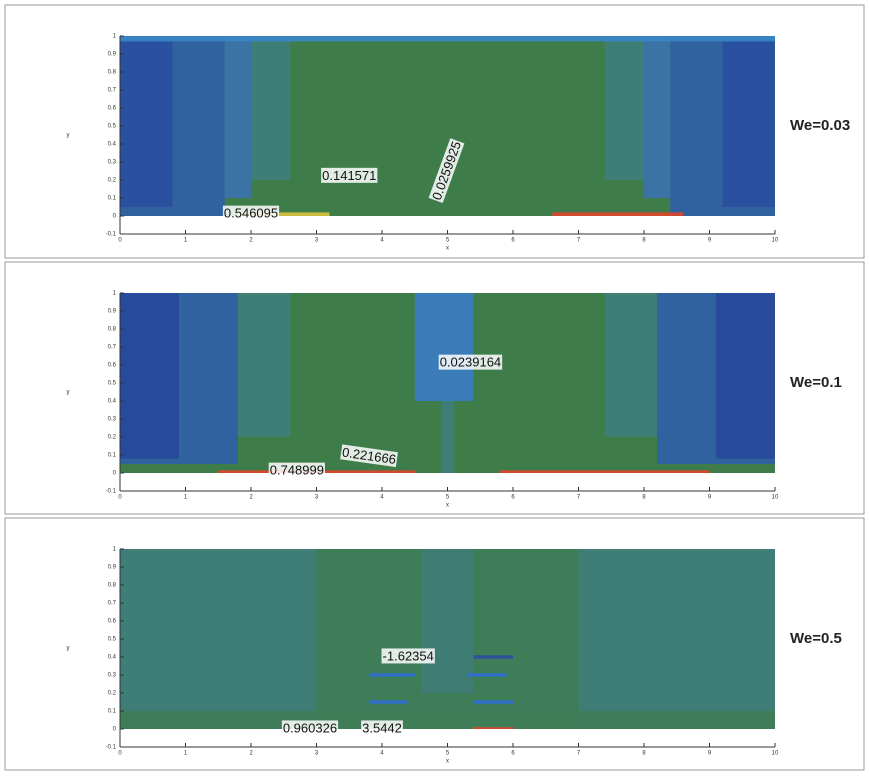  What do you see at coordinates (820, 125) in the screenshot?
I see `panel-annotation: We=0.03` at bounding box center [820, 125].